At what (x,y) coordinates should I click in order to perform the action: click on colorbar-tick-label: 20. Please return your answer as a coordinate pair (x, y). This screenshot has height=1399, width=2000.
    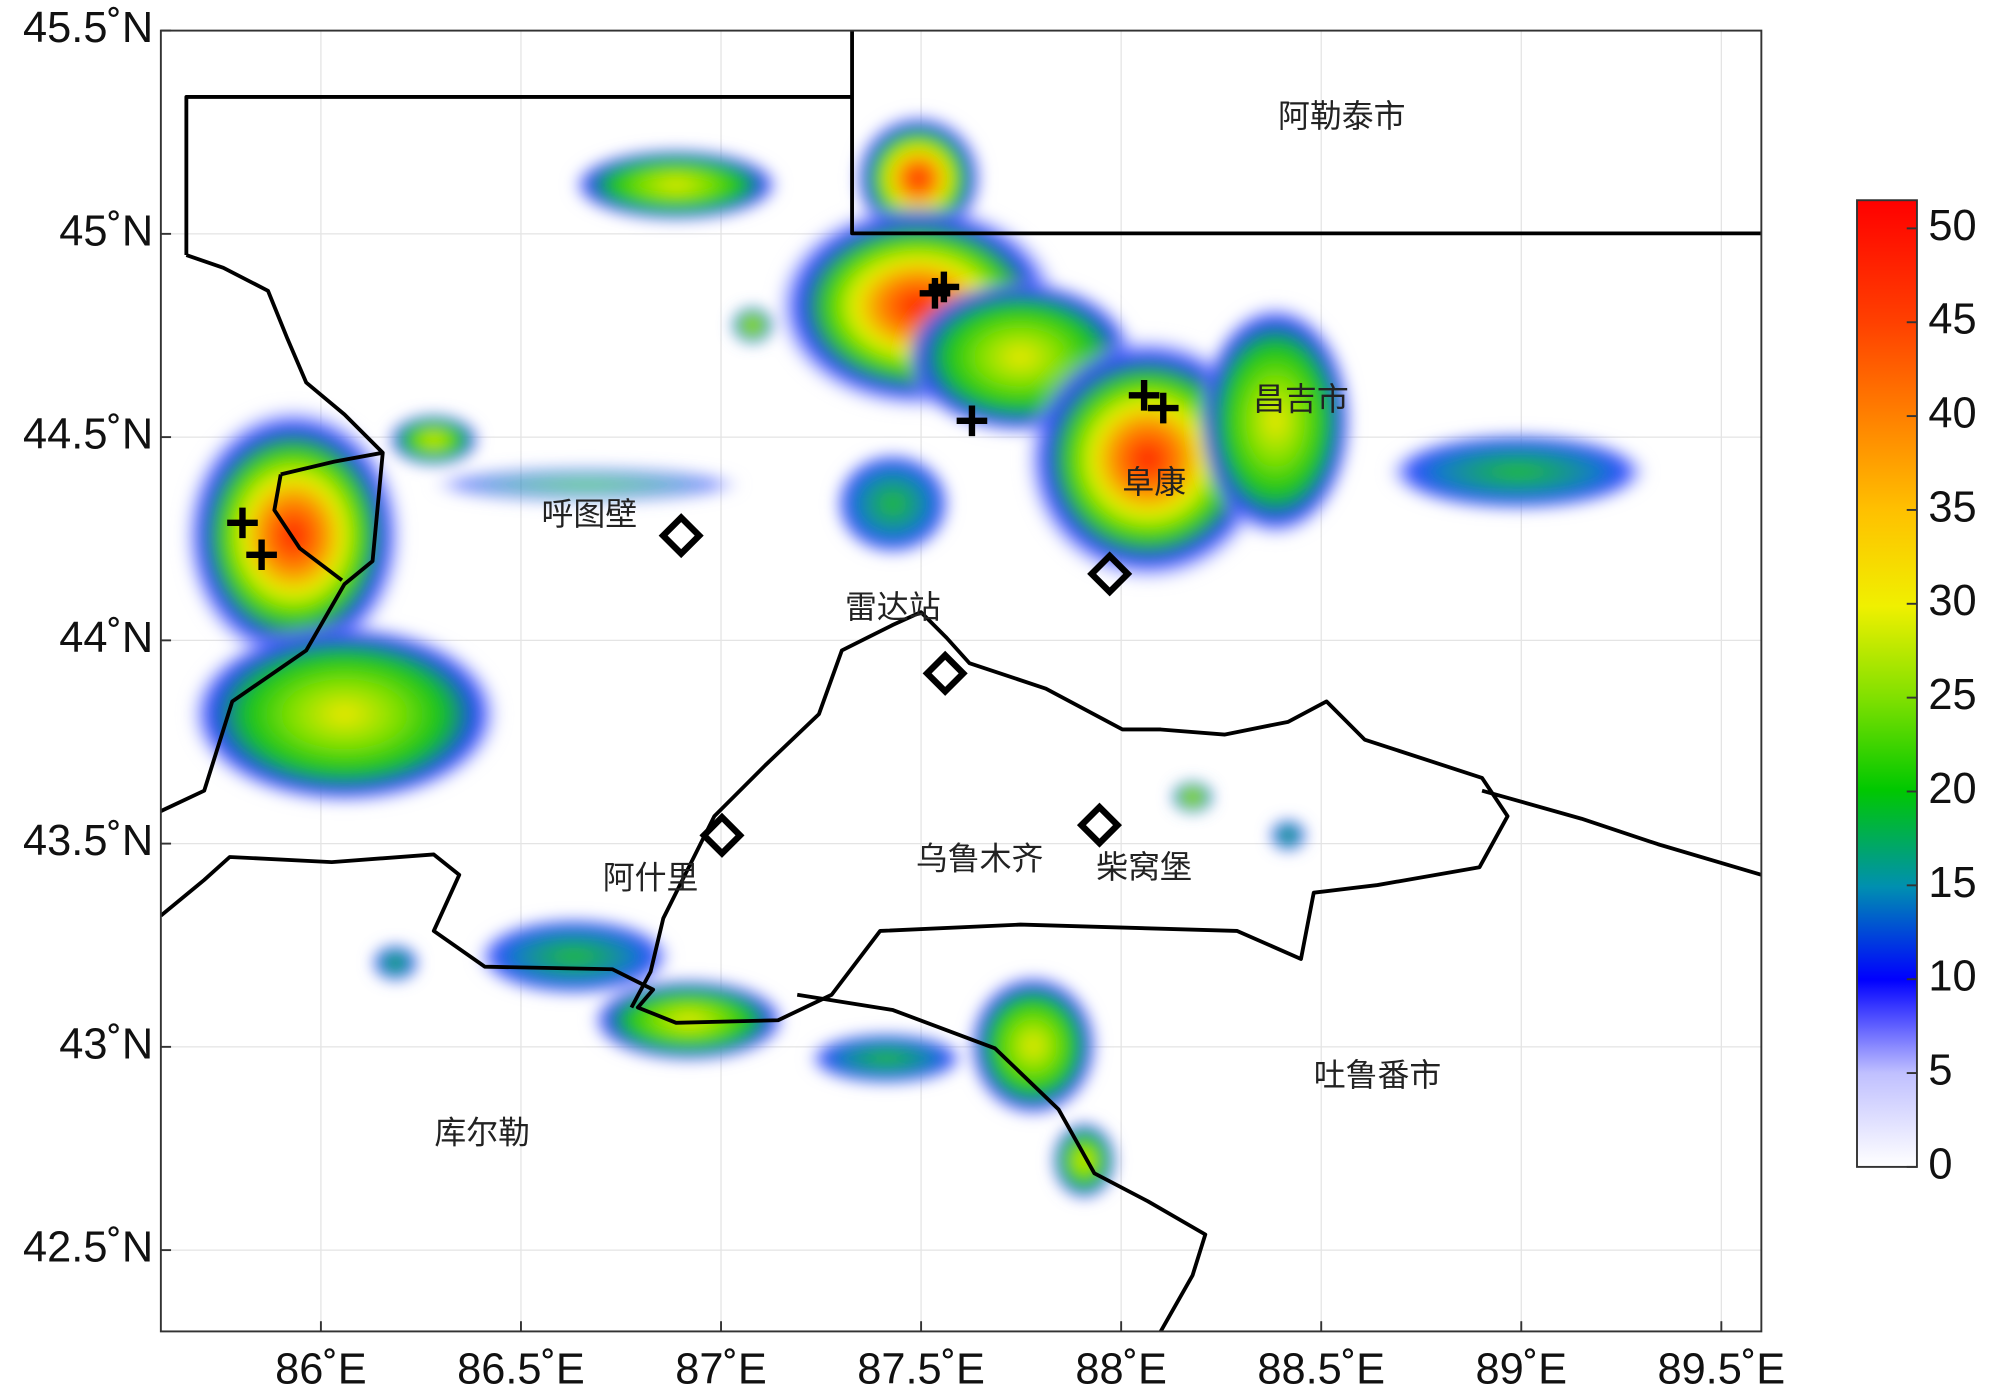
    Looking at the image, I should click on (1952, 789).